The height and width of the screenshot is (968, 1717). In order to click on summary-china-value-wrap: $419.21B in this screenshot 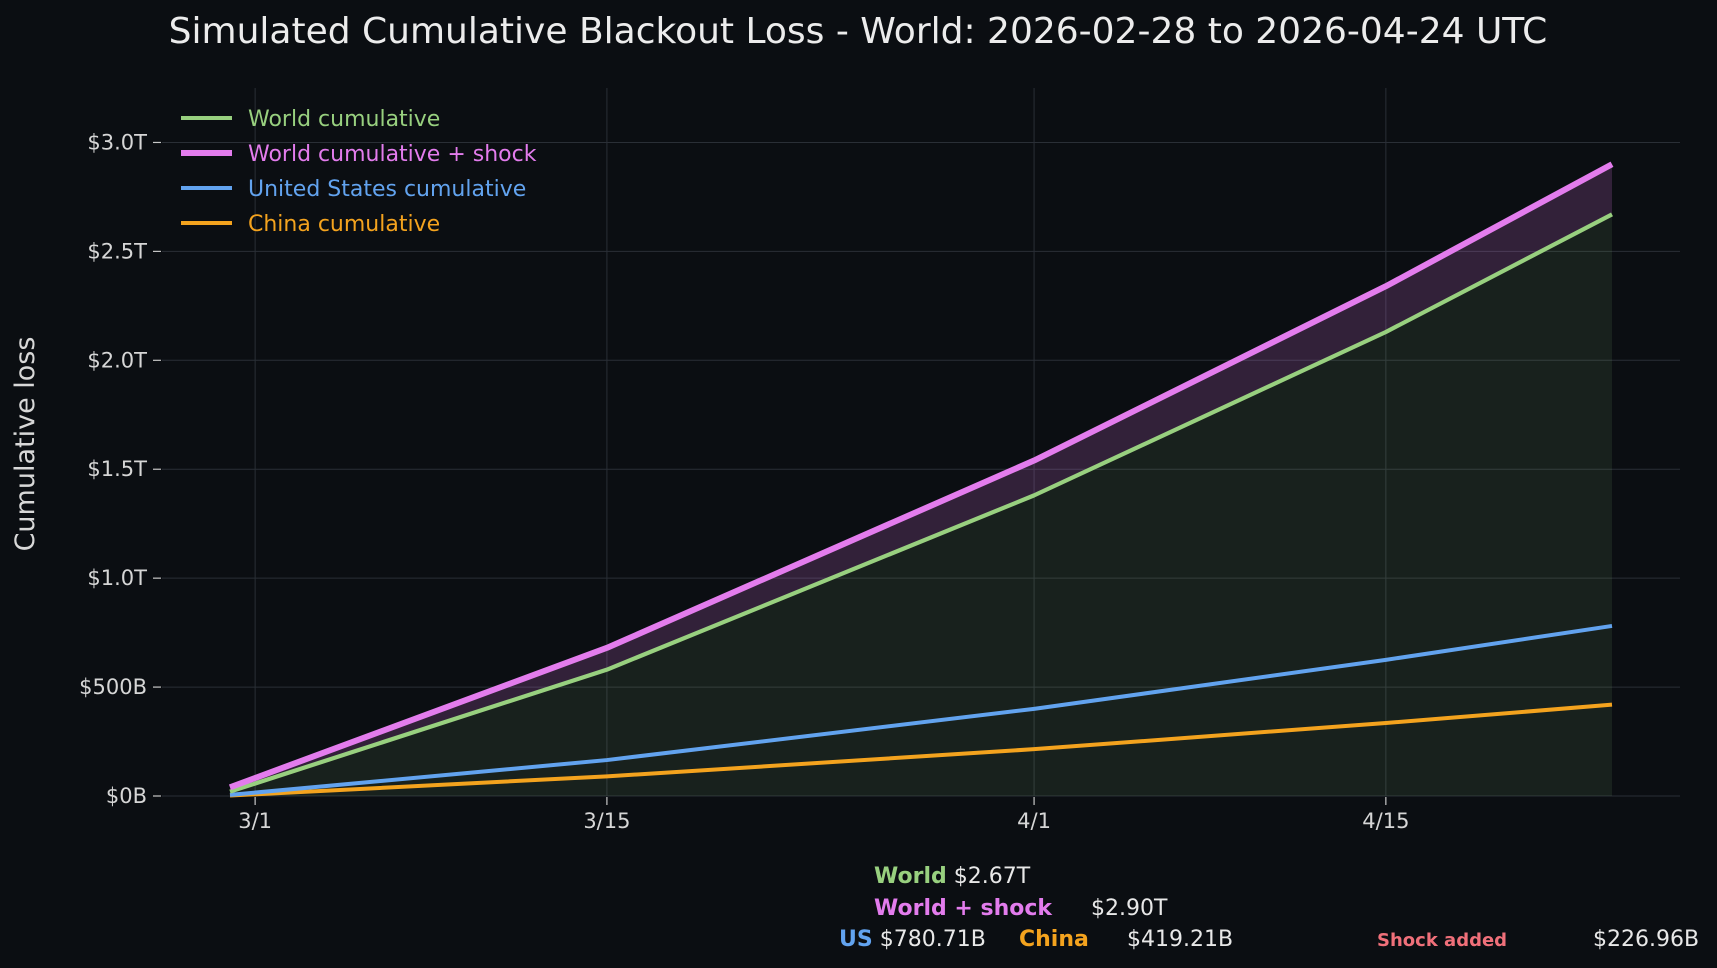, I will do `click(1180, 939)`.